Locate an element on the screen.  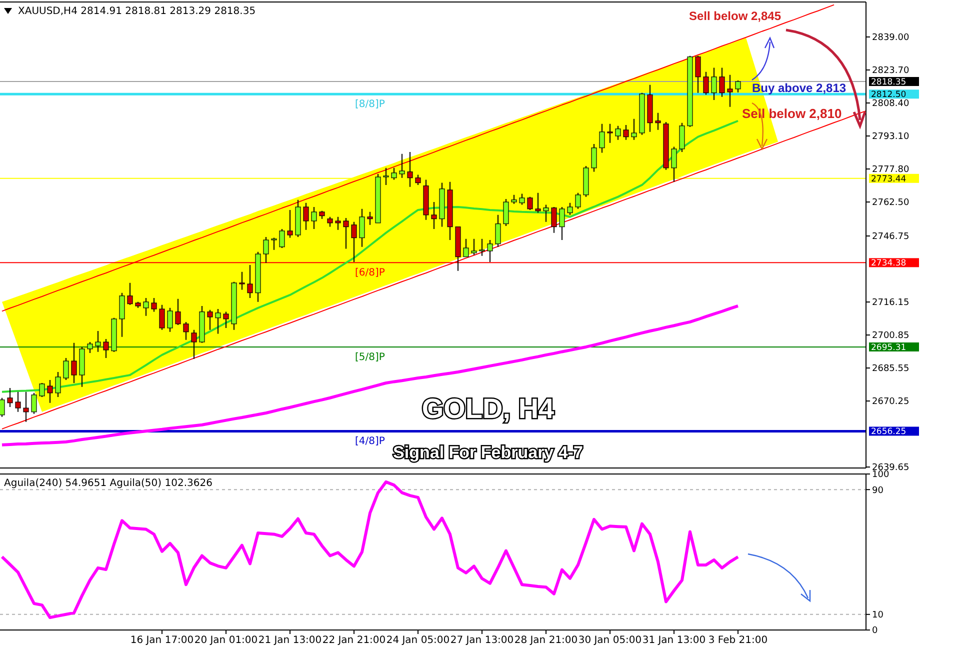
annotation: [5/8]P is located at coordinates (370, 357).